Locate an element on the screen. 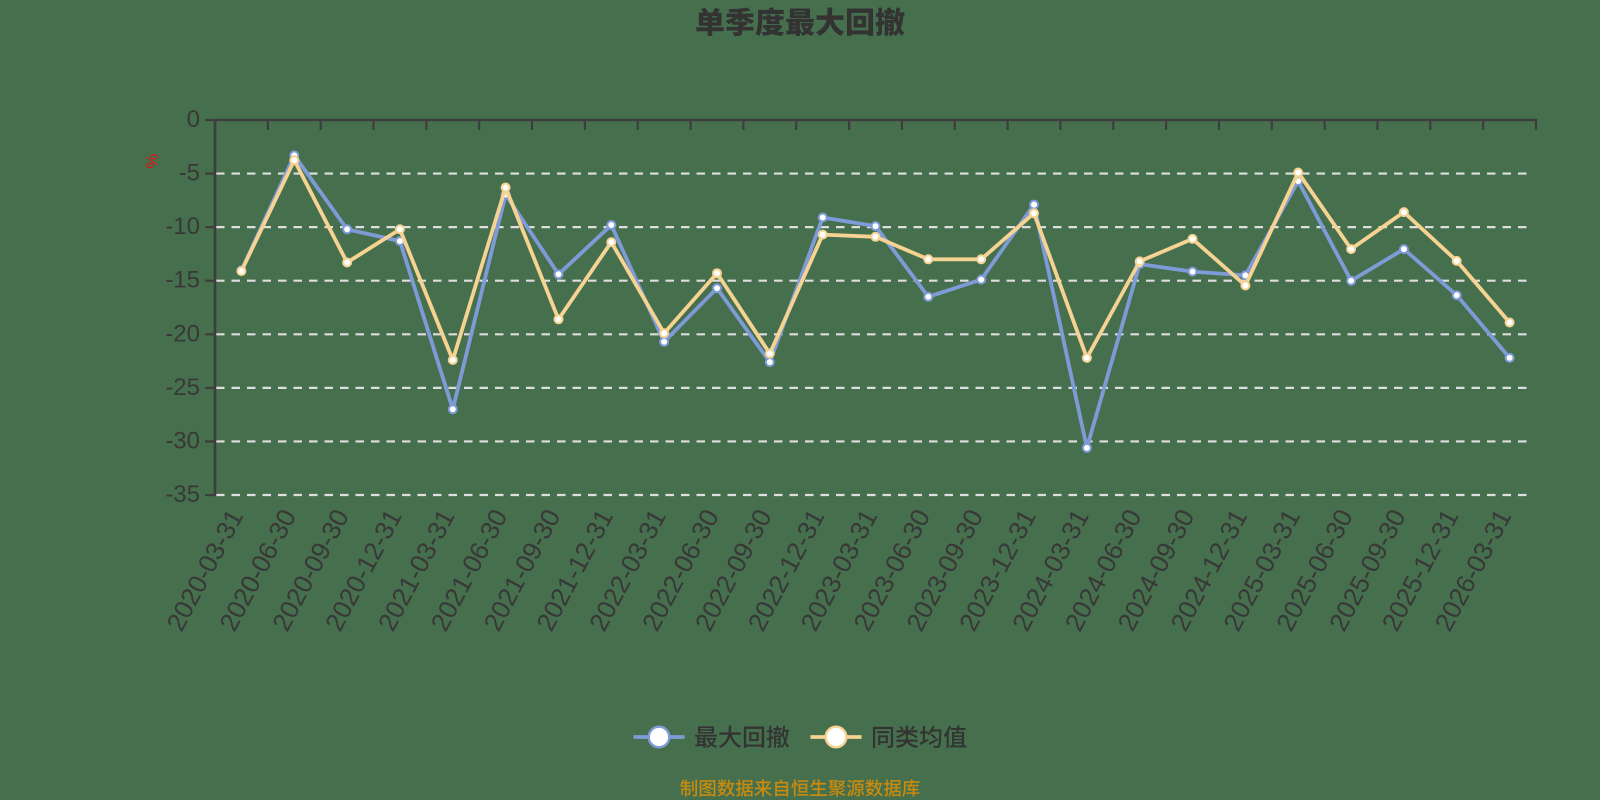 This screenshot has height=800, width=1600. svg-text: -25 is located at coordinates (182, 387).